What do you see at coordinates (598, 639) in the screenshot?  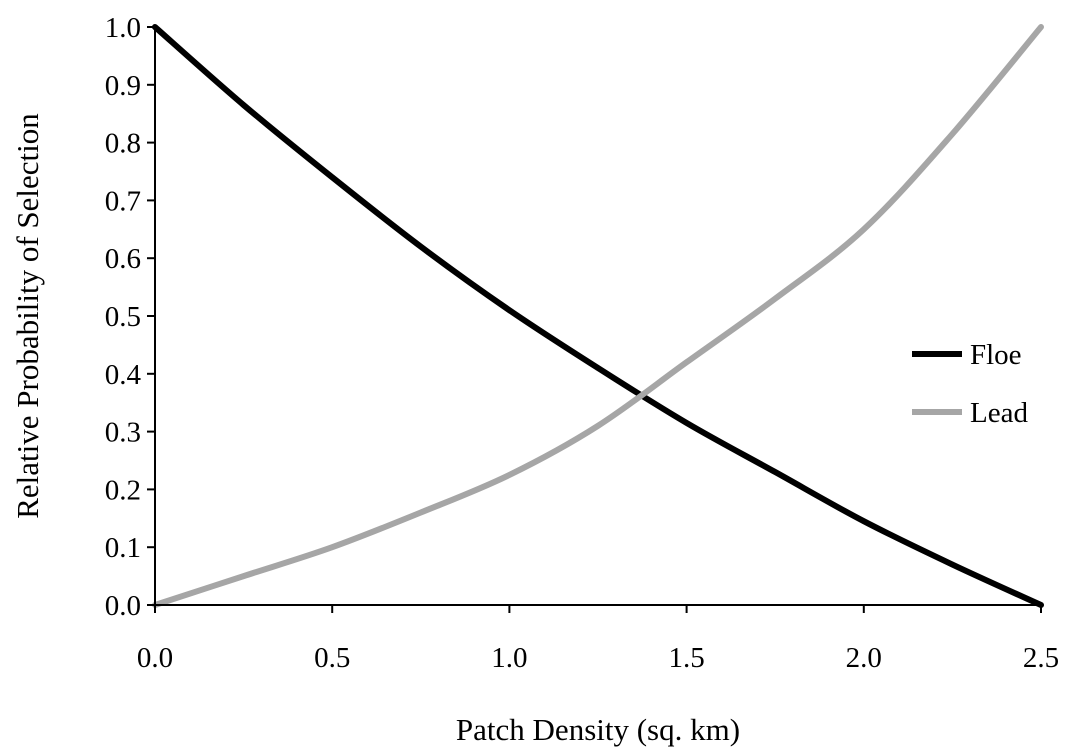 I see `x-axis-ticks: 0.0 0.5 1.0 1.5 2.0 2.5` at bounding box center [598, 639].